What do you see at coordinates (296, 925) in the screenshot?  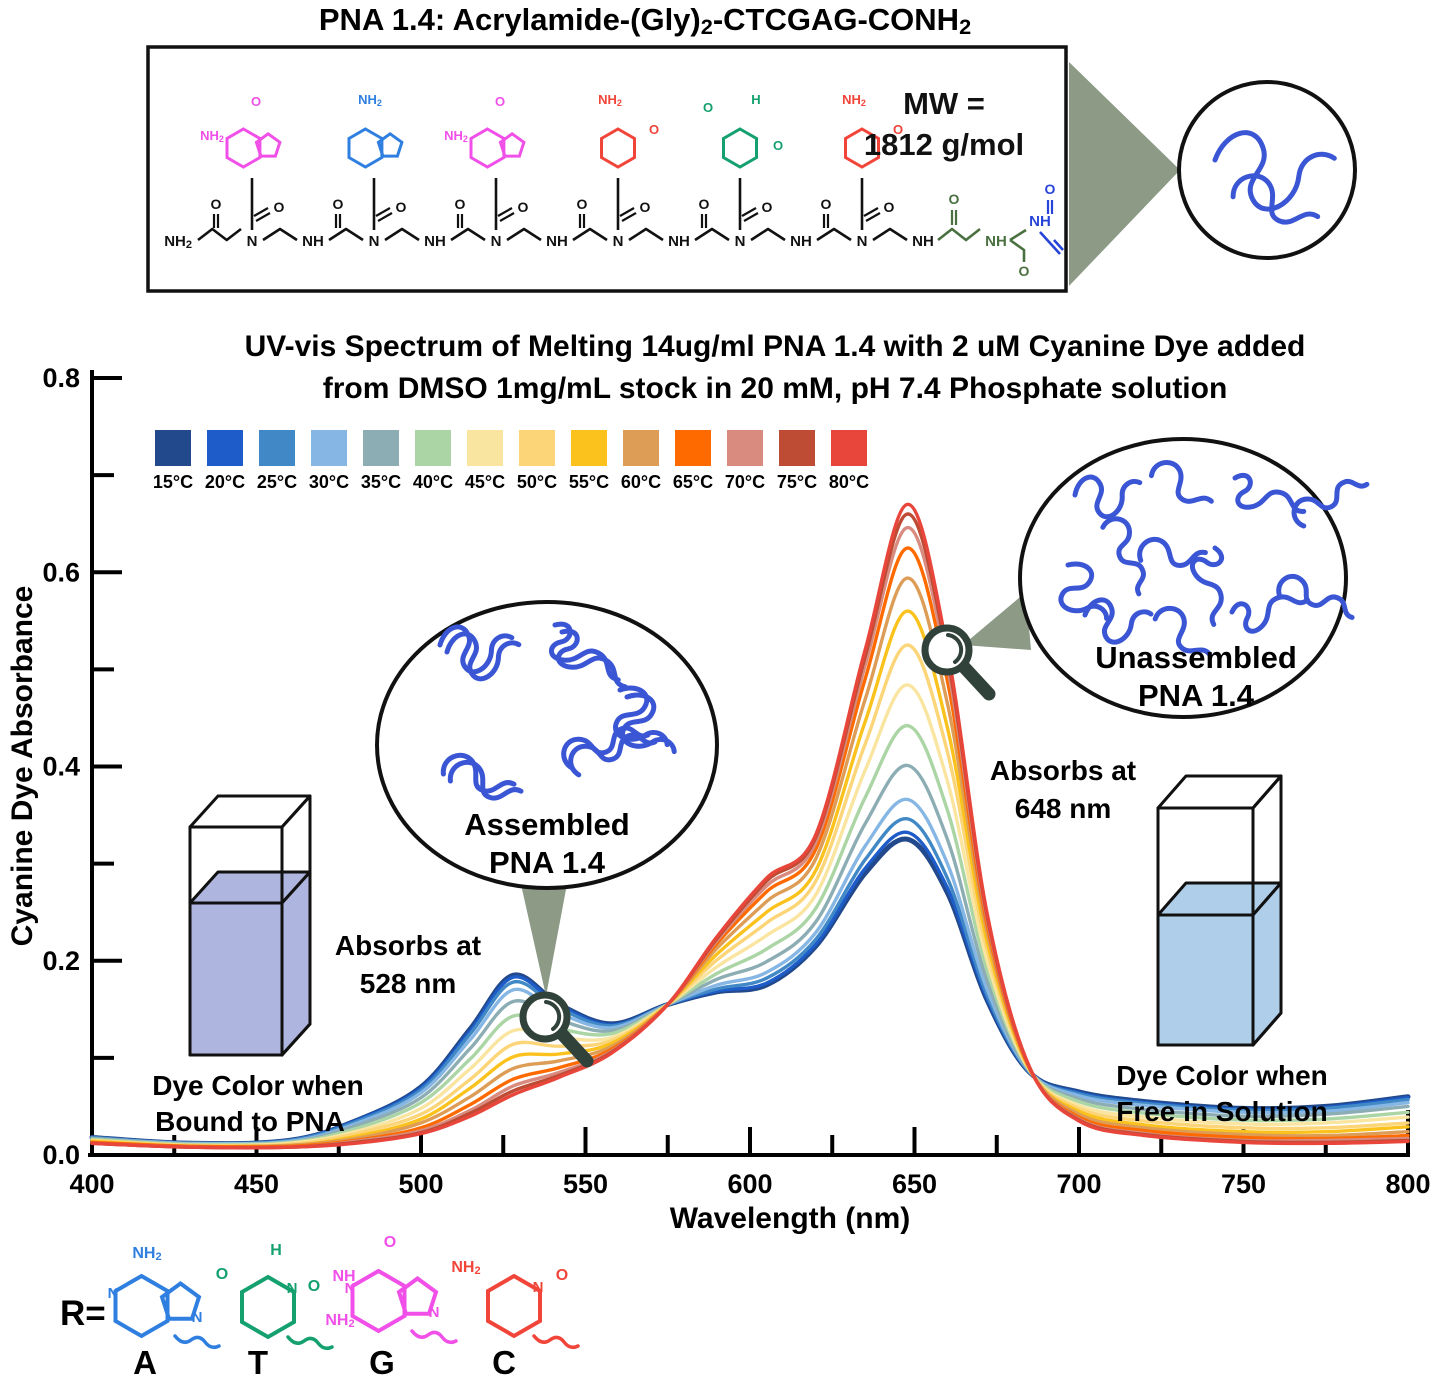 I see `cuvette-side` at bounding box center [296, 925].